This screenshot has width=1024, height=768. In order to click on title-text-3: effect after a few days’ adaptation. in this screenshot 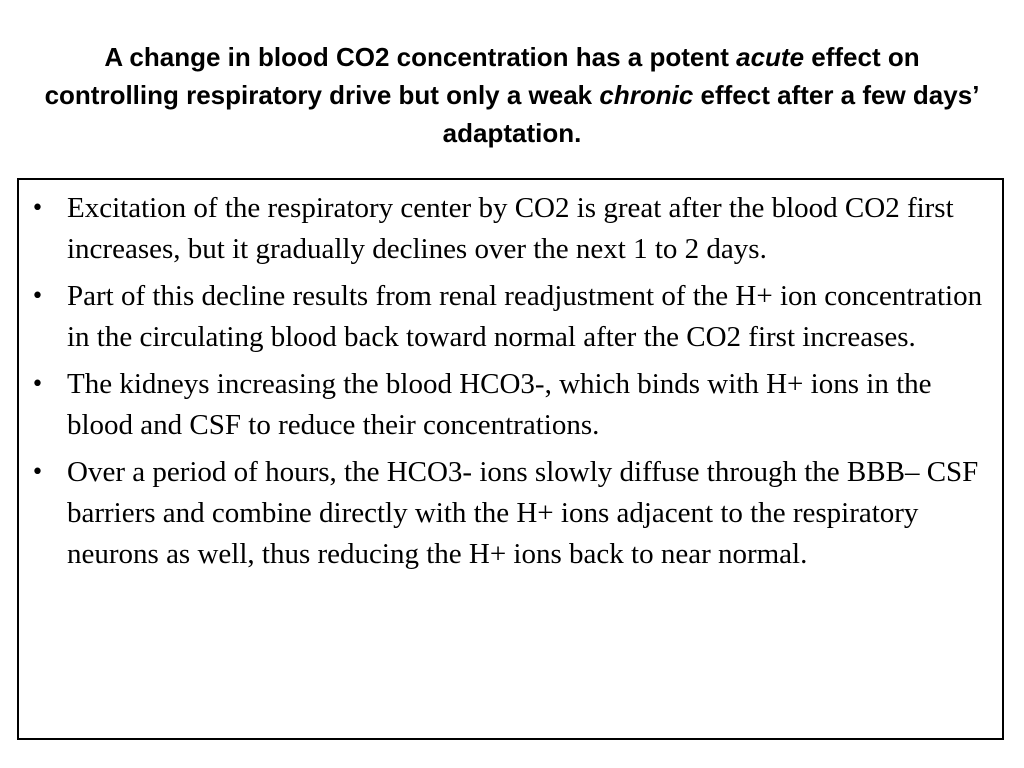, I will do `click(711, 114)`.